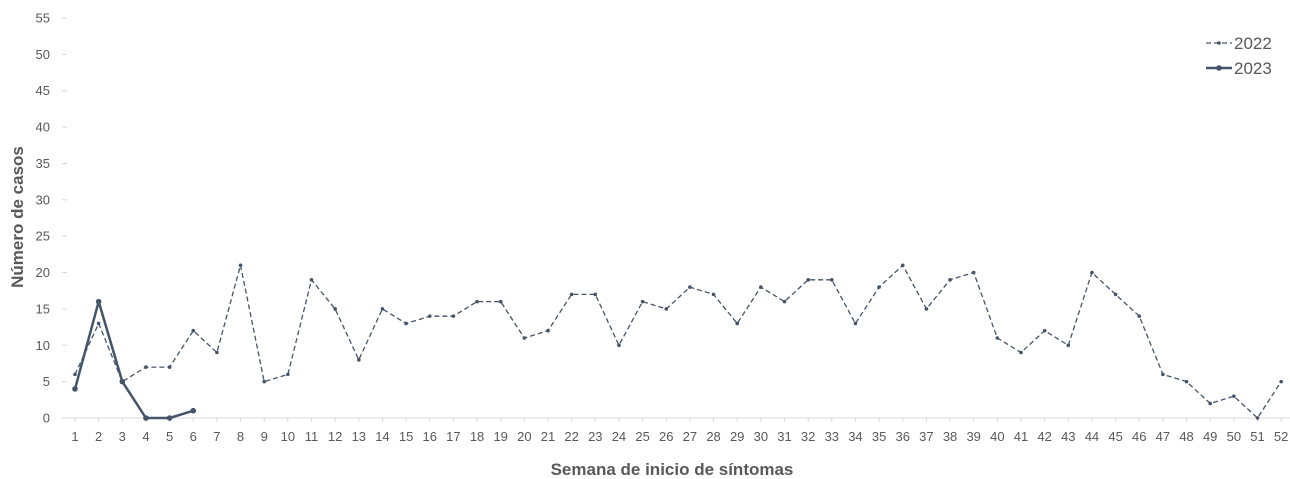 The image size is (1290, 479). What do you see at coordinates (74, 436) in the screenshot?
I see `x-tick-label: 1` at bounding box center [74, 436].